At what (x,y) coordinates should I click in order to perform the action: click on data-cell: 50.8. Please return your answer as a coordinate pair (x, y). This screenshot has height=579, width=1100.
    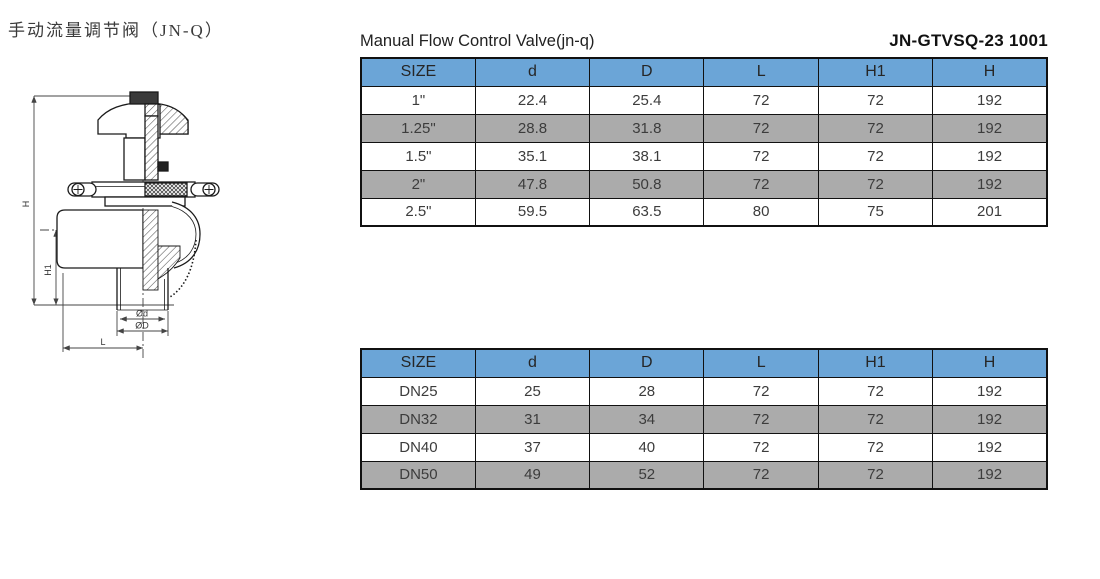
    Looking at the image, I should click on (647, 184).